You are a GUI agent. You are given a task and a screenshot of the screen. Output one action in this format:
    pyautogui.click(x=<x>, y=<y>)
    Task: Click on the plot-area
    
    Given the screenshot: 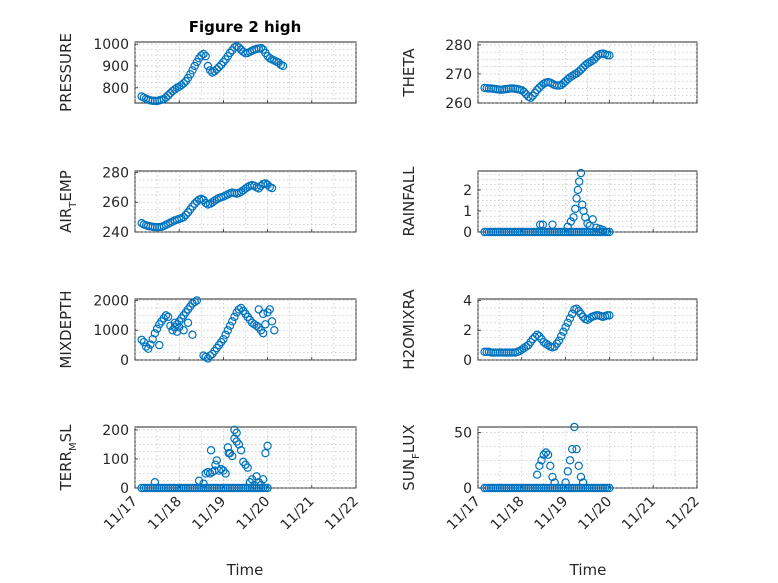 What is the action you would take?
    pyautogui.click(x=587, y=457)
    